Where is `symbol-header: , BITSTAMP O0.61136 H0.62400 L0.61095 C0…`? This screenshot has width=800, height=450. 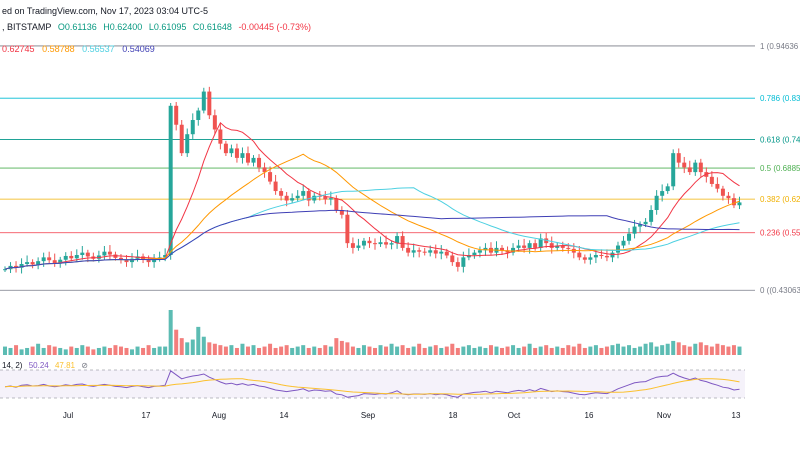 symbol-header: , BITSTAMP O0.61136 H0.62400 L0.61095 C0… is located at coordinates (158, 27).